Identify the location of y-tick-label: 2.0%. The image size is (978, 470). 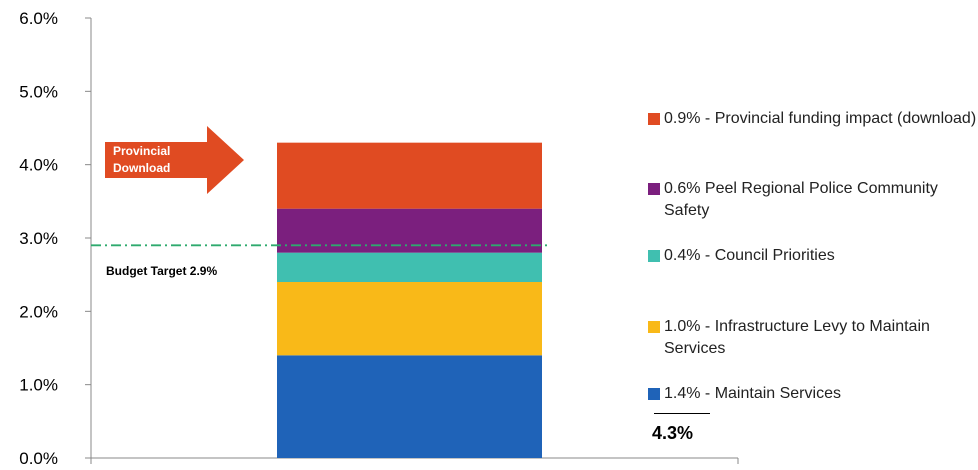
(38, 311).